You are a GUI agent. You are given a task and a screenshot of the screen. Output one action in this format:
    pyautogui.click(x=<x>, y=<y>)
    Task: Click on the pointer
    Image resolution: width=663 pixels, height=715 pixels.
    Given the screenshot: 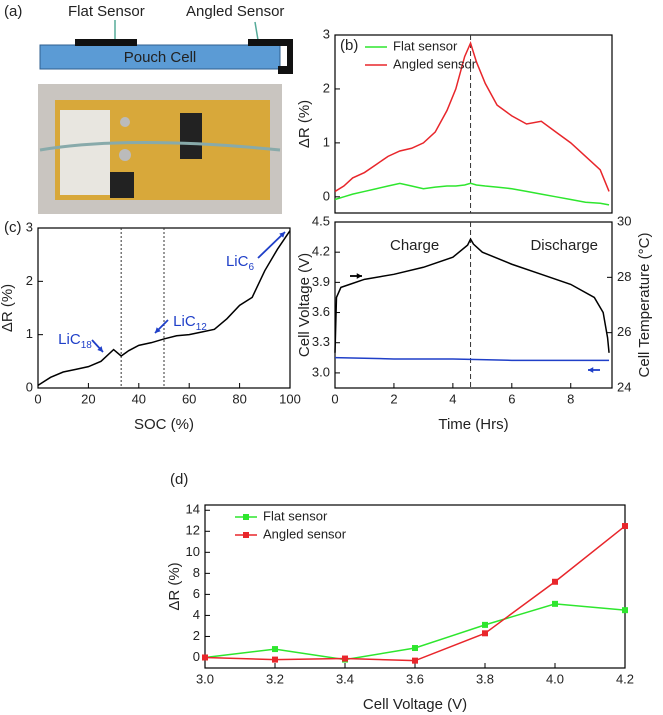 What is the action you would take?
    pyautogui.click(x=256, y=31)
    